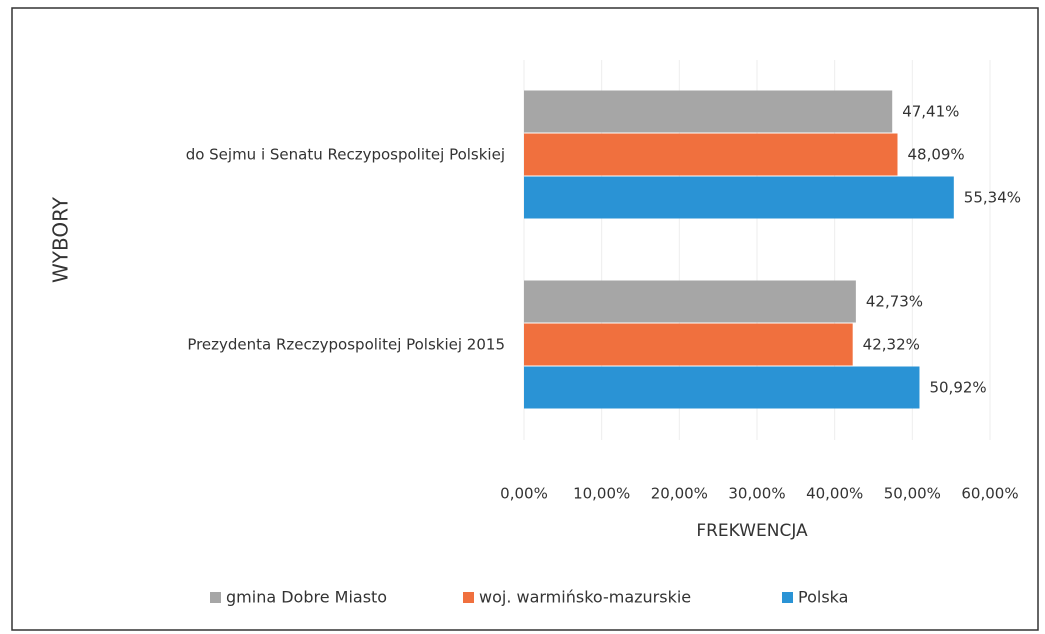 The height and width of the screenshot is (634, 1045). What do you see at coordinates (823, 597) in the screenshot?
I see `legend-label: Polska` at bounding box center [823, 597].